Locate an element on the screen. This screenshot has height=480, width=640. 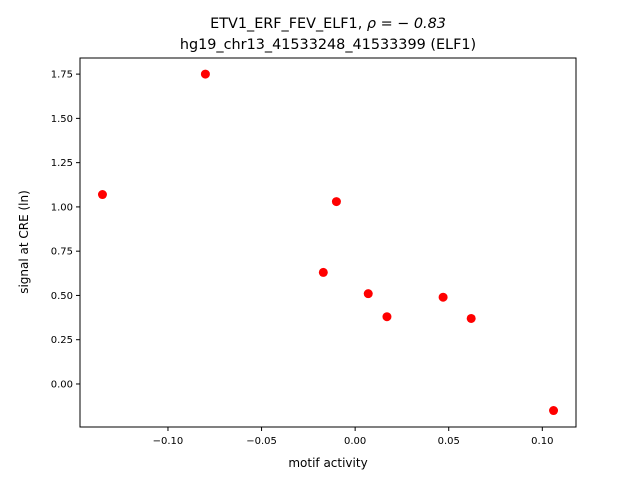
y-tick-label: 0.50 is located at coordinates (62, 296).